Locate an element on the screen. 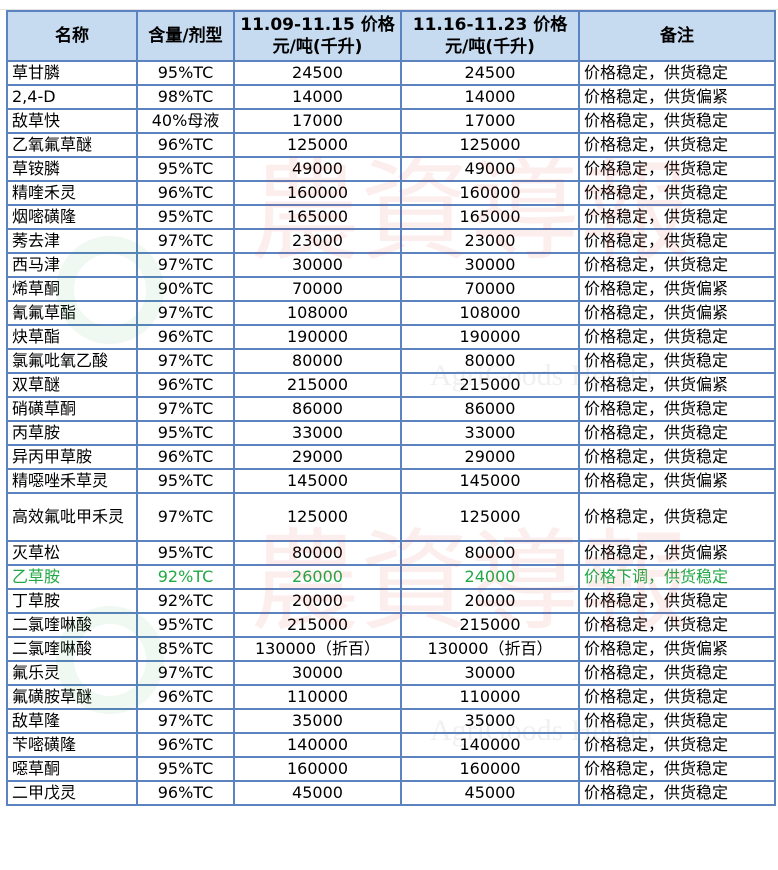 The height and width of the screenshot is (870, 778). header-name: 名称 is located at coordinates (72, 36).